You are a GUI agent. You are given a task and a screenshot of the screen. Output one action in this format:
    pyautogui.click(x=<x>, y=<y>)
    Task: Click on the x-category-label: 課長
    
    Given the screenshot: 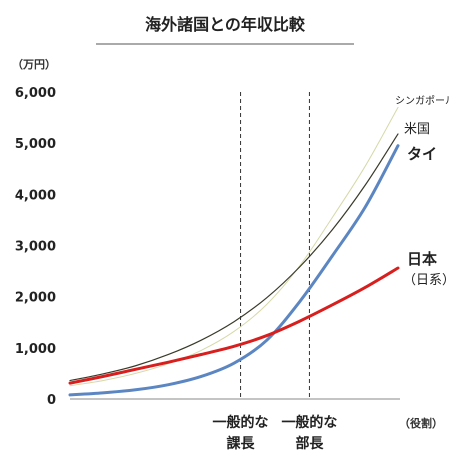 What is the action you would take?
    pyautogui.click(x=241, y=443)
    